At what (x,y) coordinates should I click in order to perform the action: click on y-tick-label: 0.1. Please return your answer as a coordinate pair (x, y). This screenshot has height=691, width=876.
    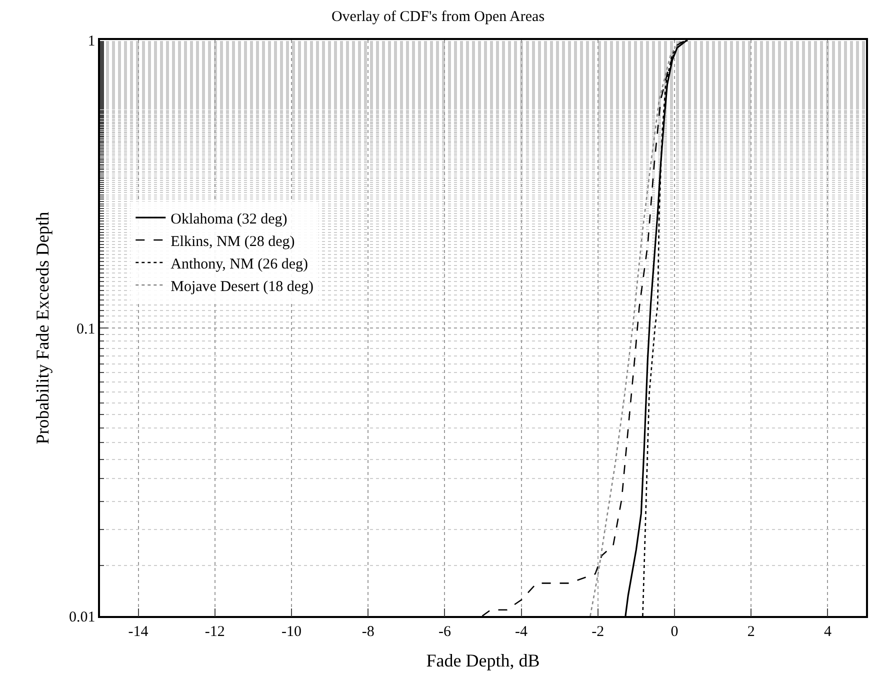
    Looking at the image, I should click on (86, 329).